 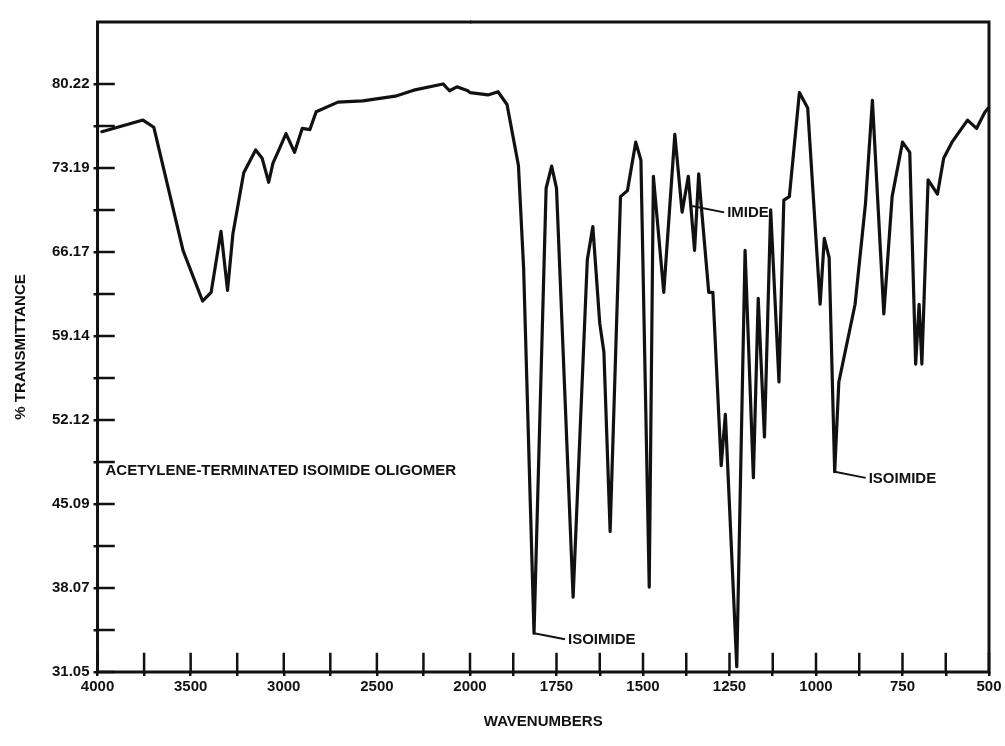 What do you see at coordinates (70, 587) in the screenshot?
I see `y-tick-label: 38.07` at bounding box center [70, 587].